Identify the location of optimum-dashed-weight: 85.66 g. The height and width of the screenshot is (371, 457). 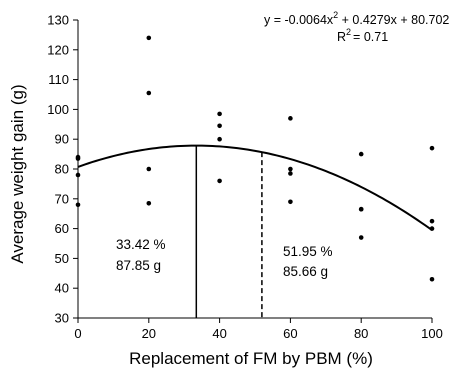
(305, 271).